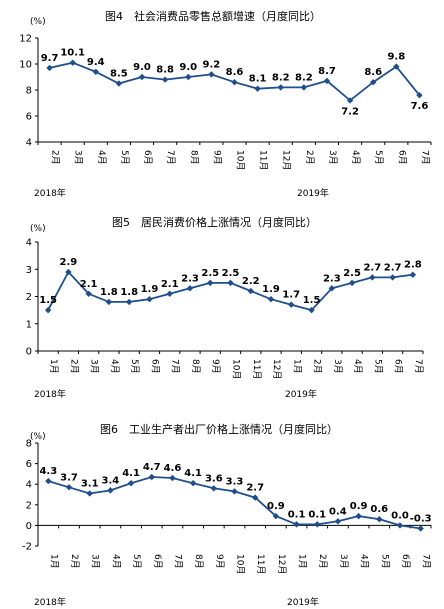 The image size is (444, 609). What do you see at coordinates (379, 509) in the screenshot?
I see `data-label: 0.6` at bounding box center [379, 509].